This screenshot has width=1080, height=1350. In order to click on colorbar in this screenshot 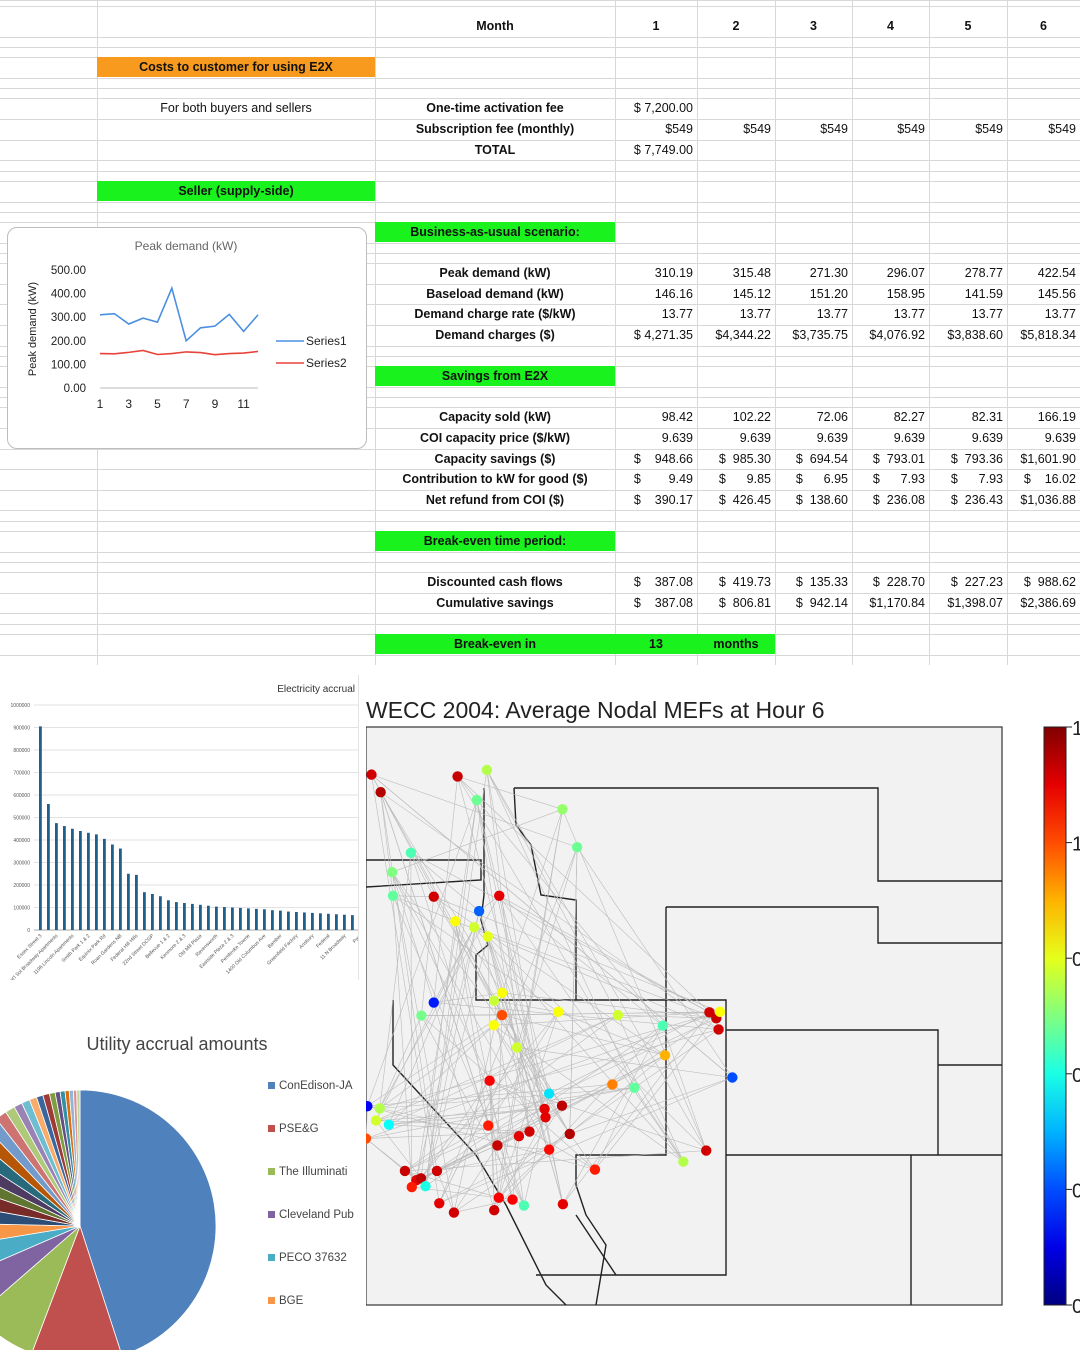, I will do `click(1055, 1016)`.